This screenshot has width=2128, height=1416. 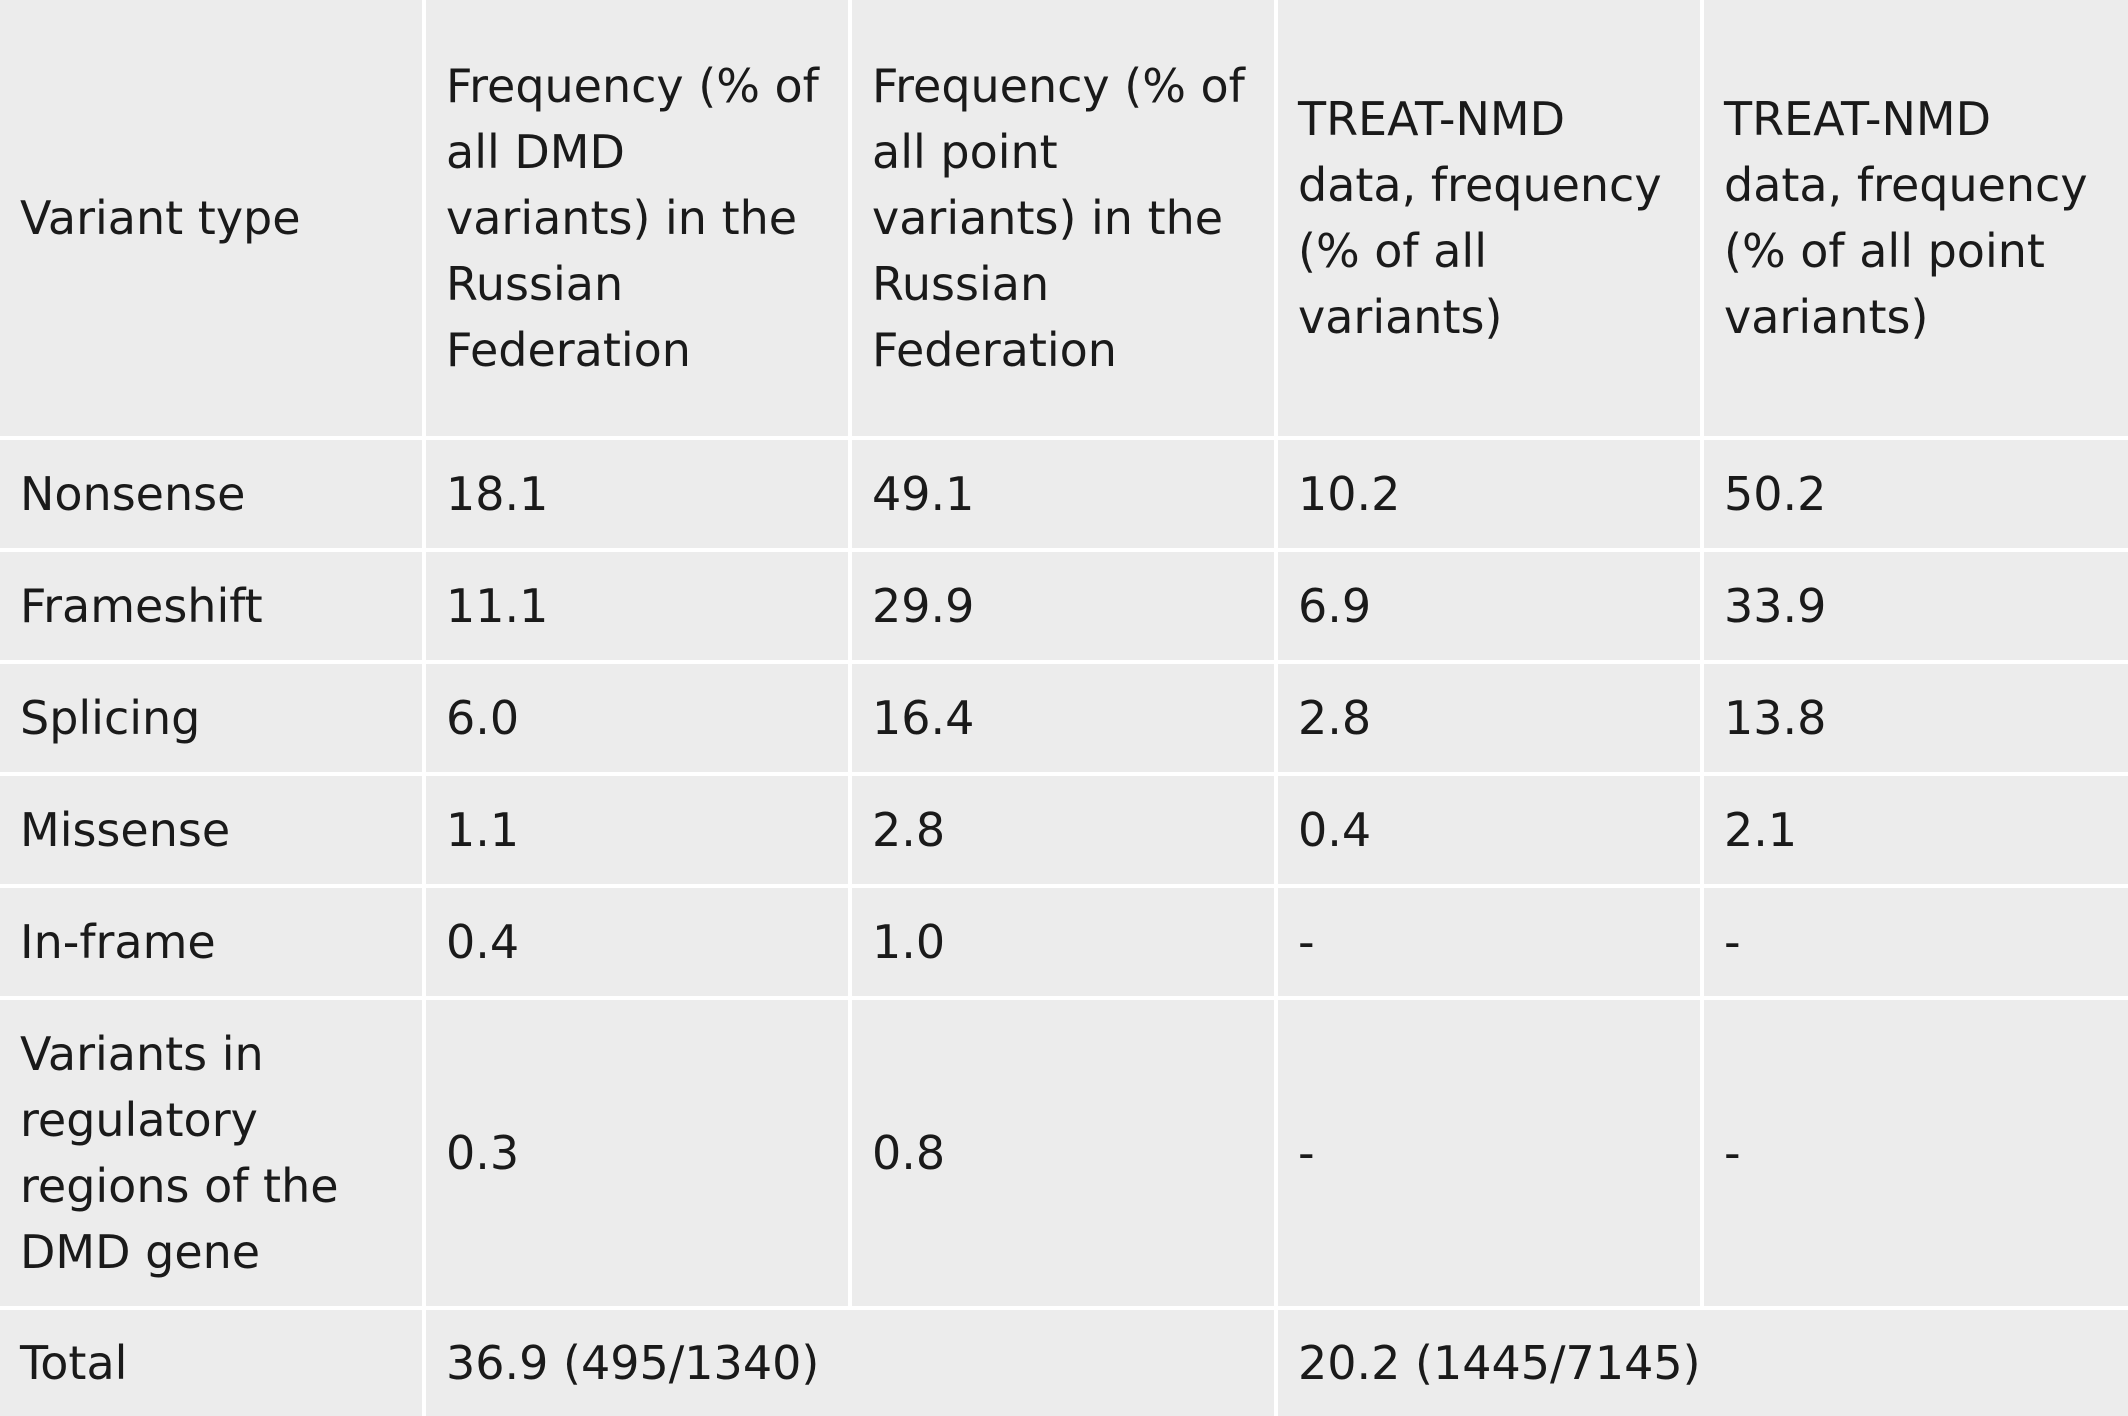 I want to click on cell-ru-point: 0.8, so click(x=1063, y=1153).